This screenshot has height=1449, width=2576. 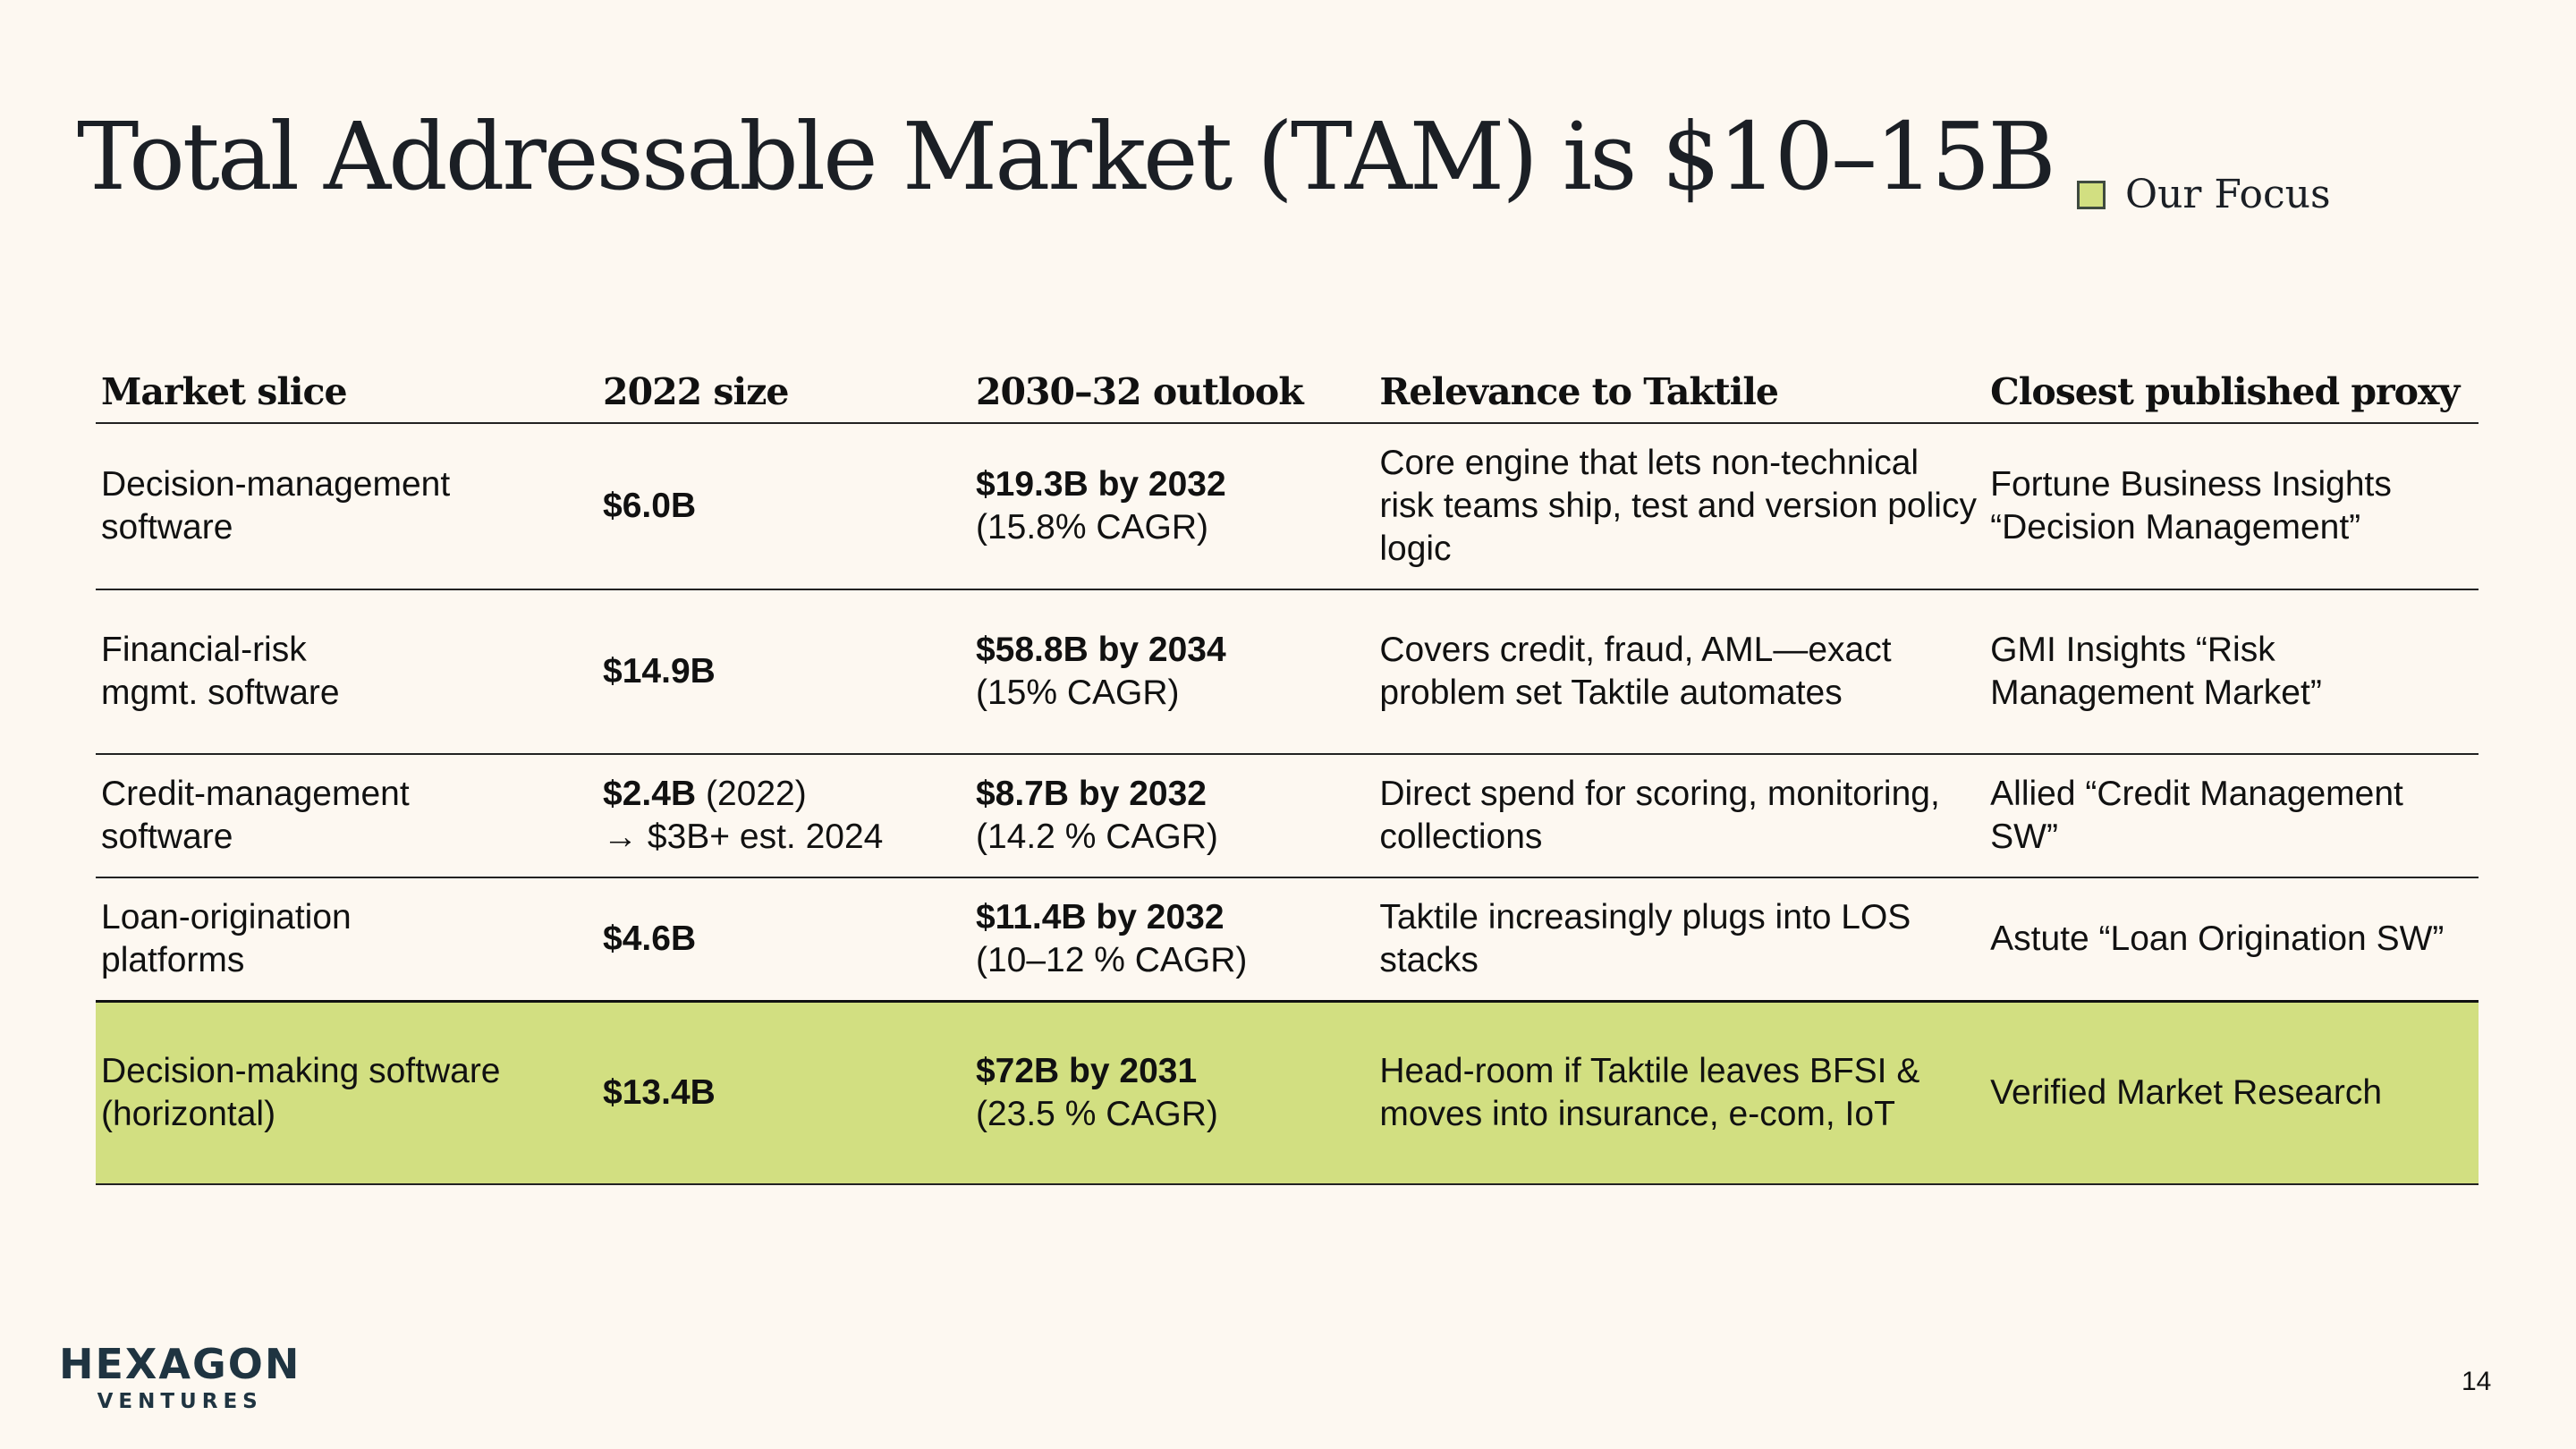 What do you see at coordinates (2232, 1093) in the screenshot?
I see `cell-proxy: Verified Market Research` at bounding box center [2232, 1093].